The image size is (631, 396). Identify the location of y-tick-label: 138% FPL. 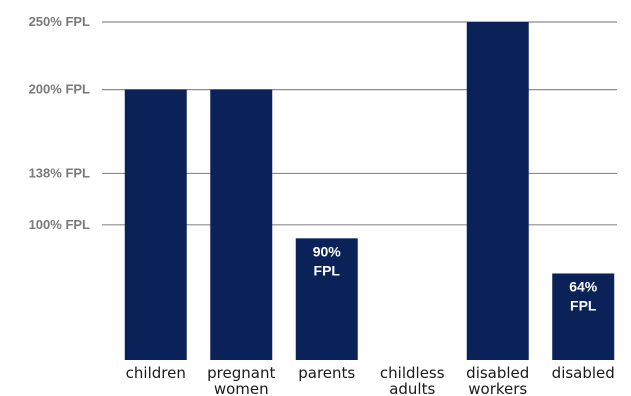
(59, 172).